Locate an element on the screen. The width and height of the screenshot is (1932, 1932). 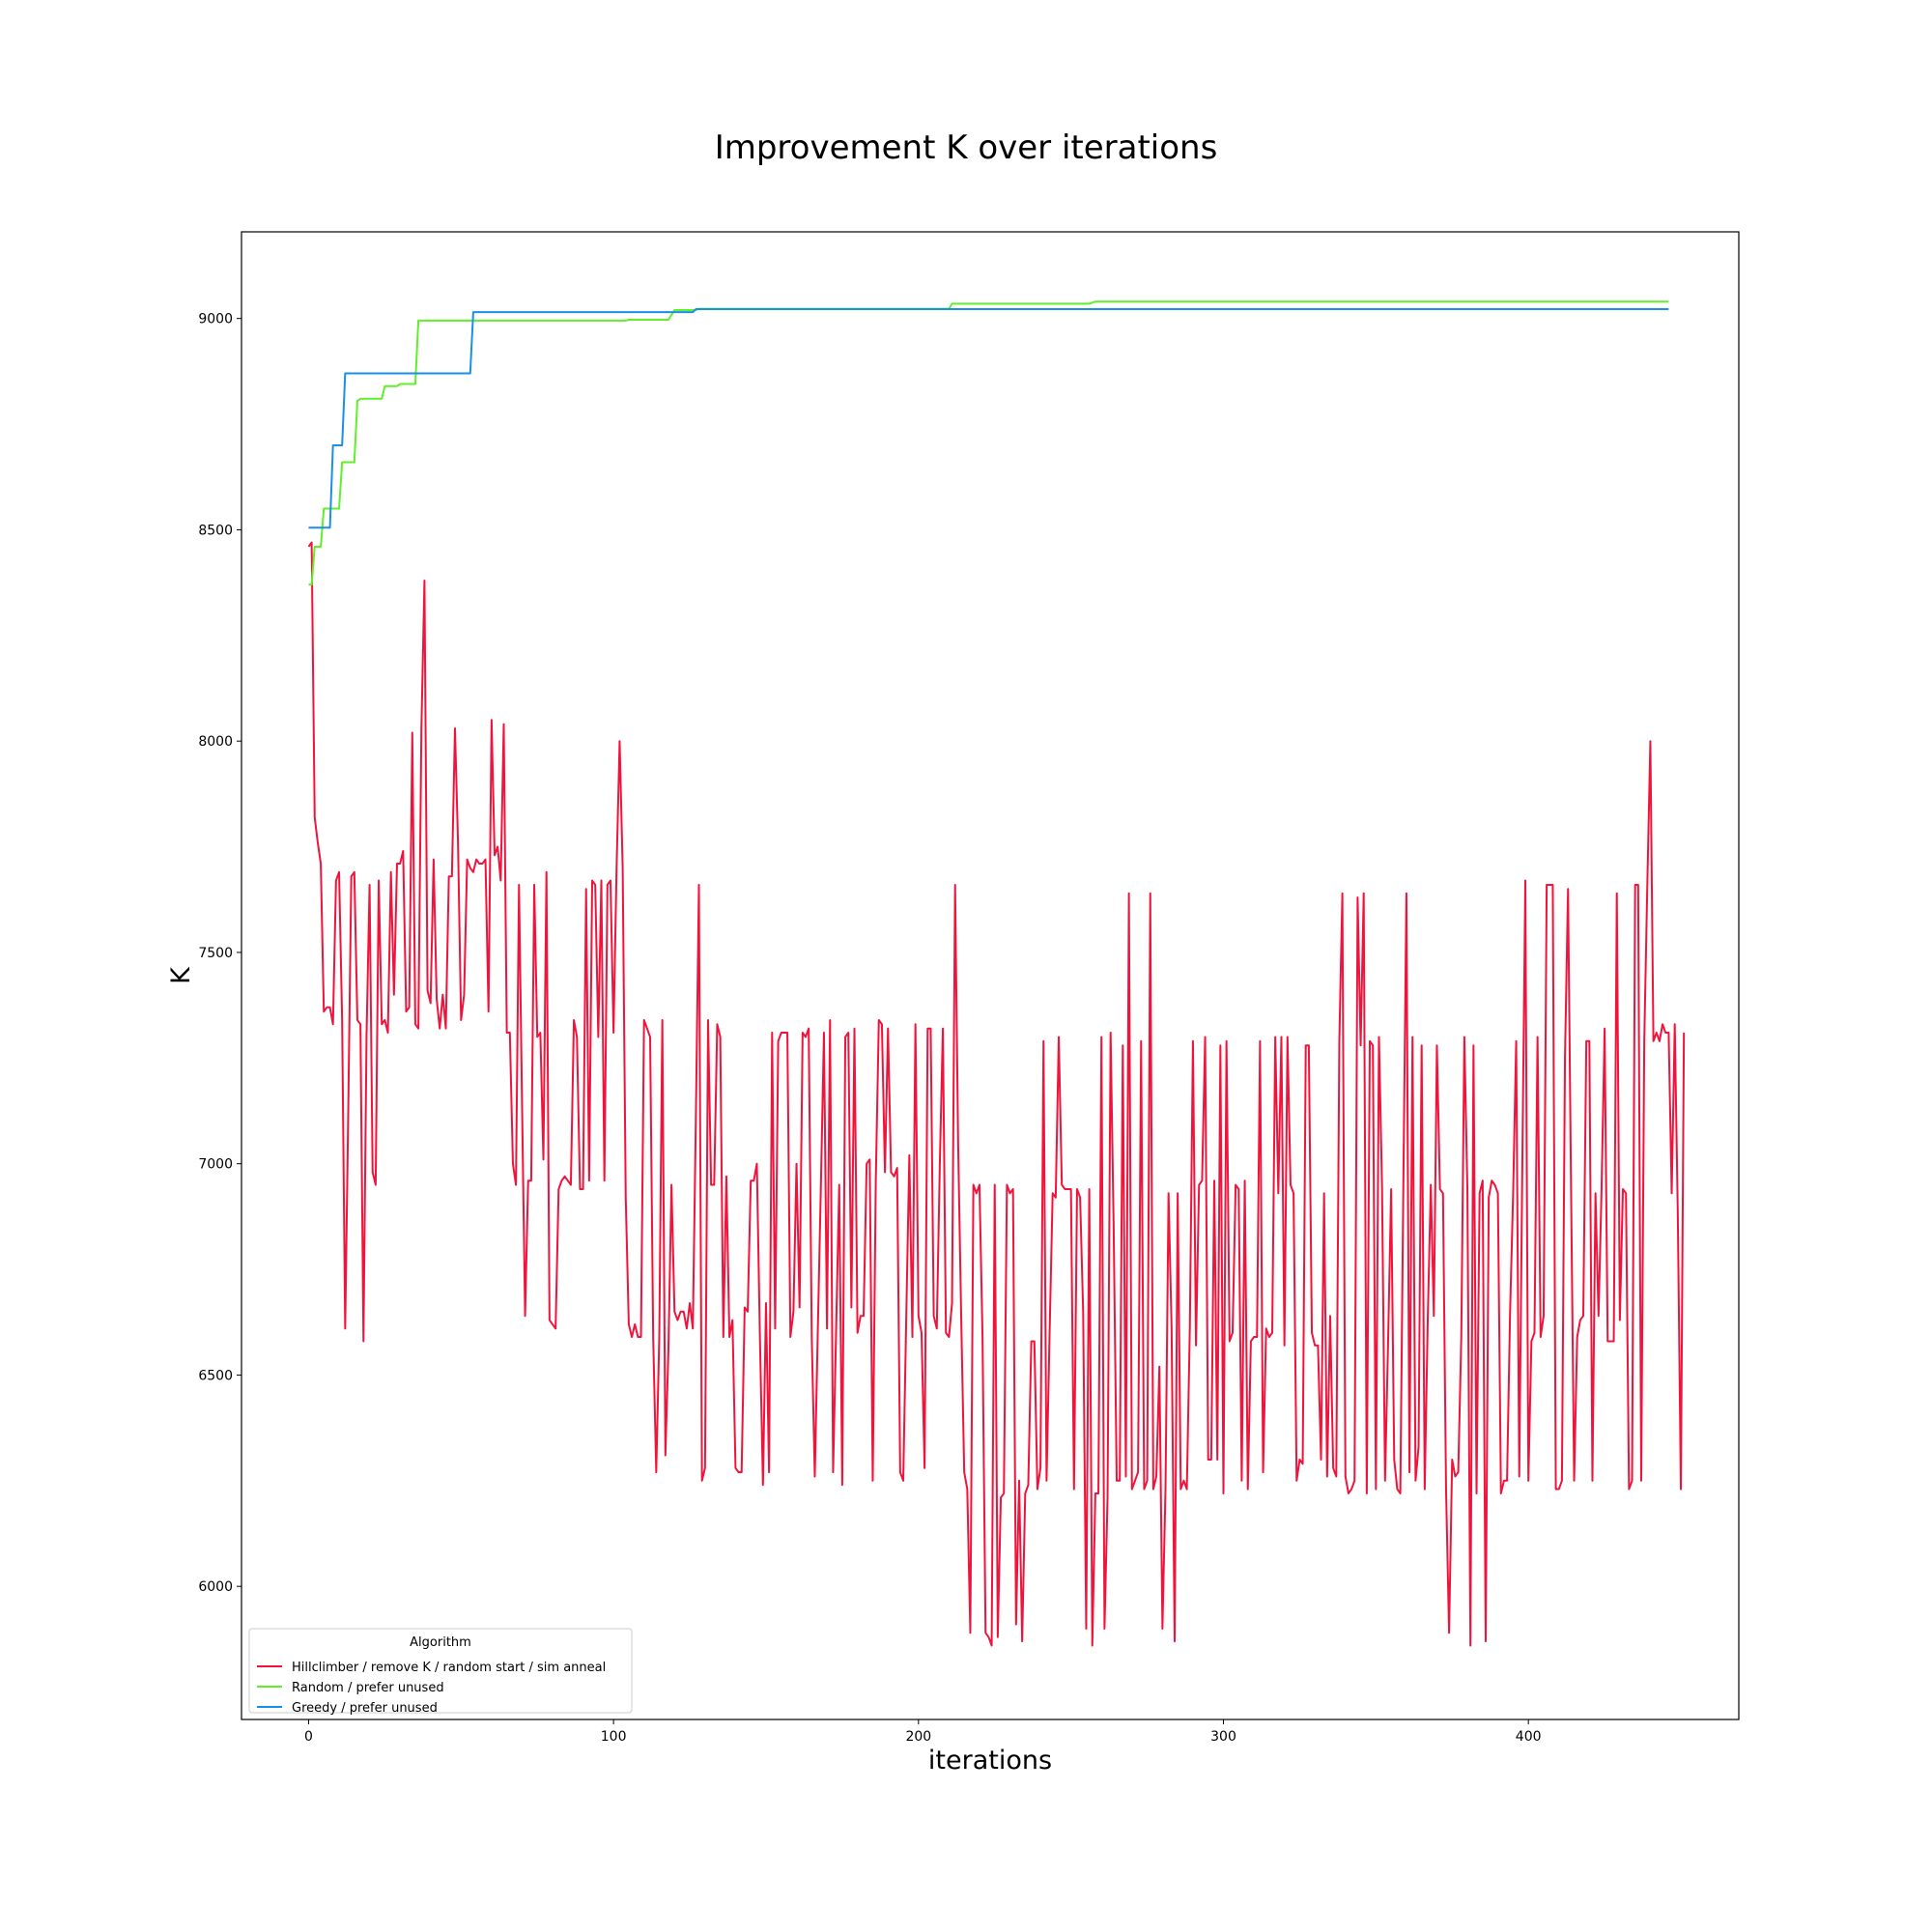
x-tick-label: 300 is located at coordinates (1223, 1737).